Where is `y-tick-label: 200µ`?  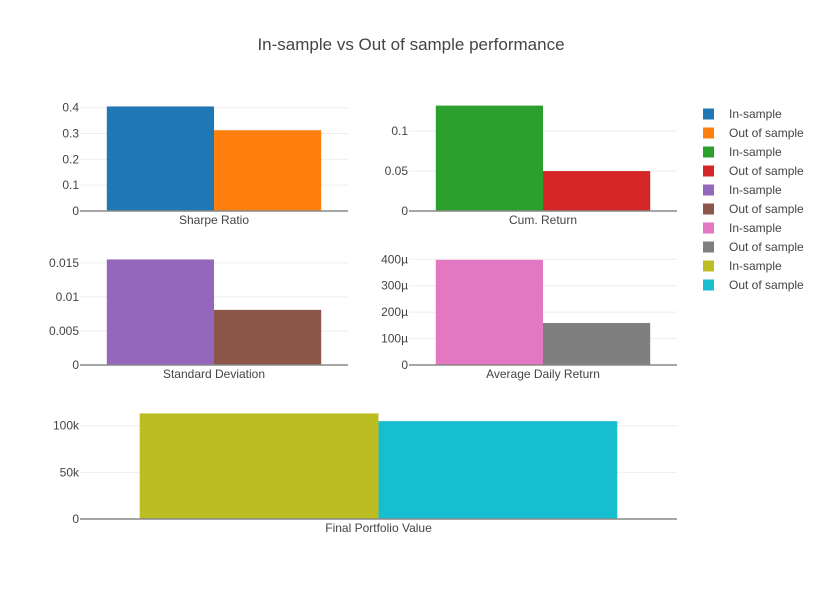
y-tick-label: 200µ is located at coordinates (394, 312).